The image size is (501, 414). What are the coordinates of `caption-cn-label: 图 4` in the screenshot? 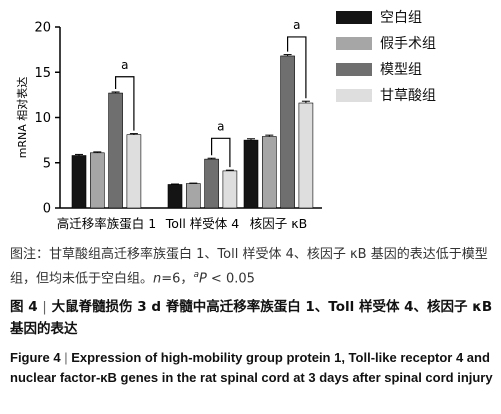 It's located at (24, 307).